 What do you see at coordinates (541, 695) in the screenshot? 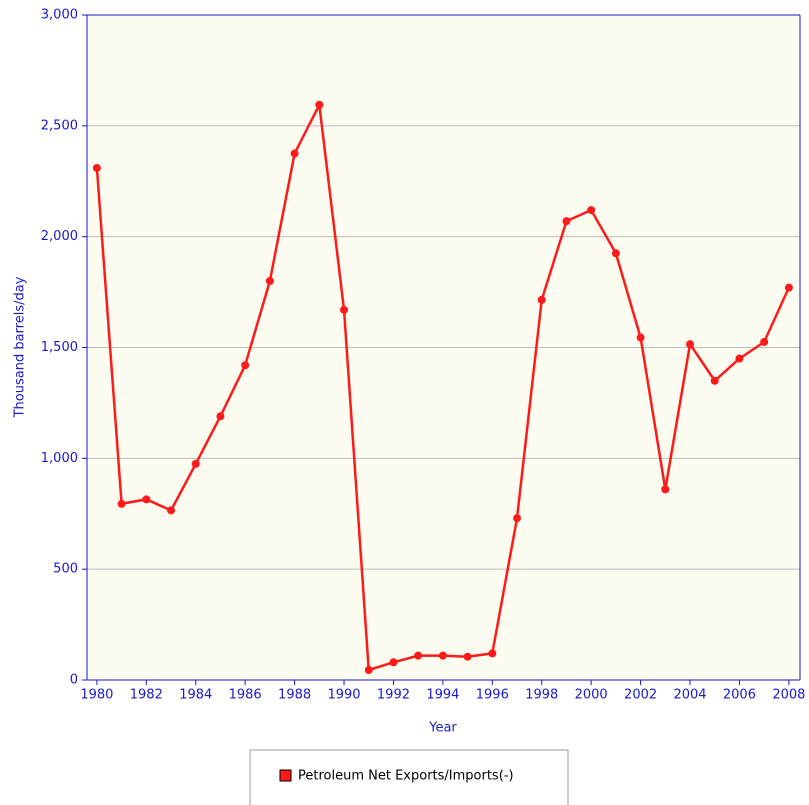
I see `x-tick-label: 1998` at bounding box center [541, 695].